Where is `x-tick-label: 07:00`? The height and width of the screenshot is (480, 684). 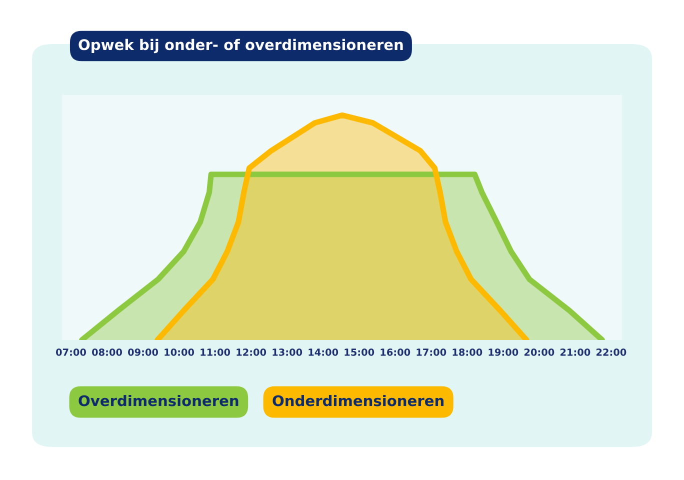 x-tick-label: 07:00 is located at coordinates (71, 352).